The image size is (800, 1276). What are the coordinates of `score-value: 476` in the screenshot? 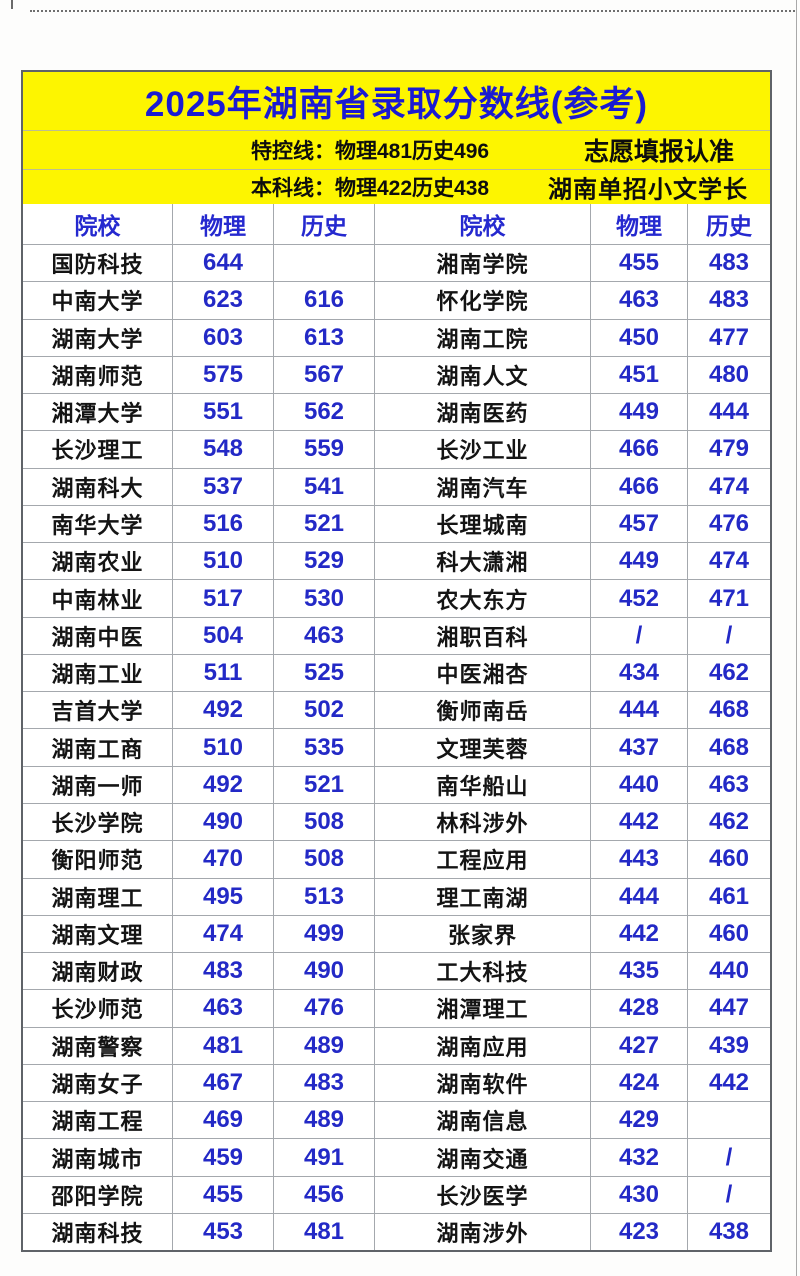 It's located at (323, 1008).